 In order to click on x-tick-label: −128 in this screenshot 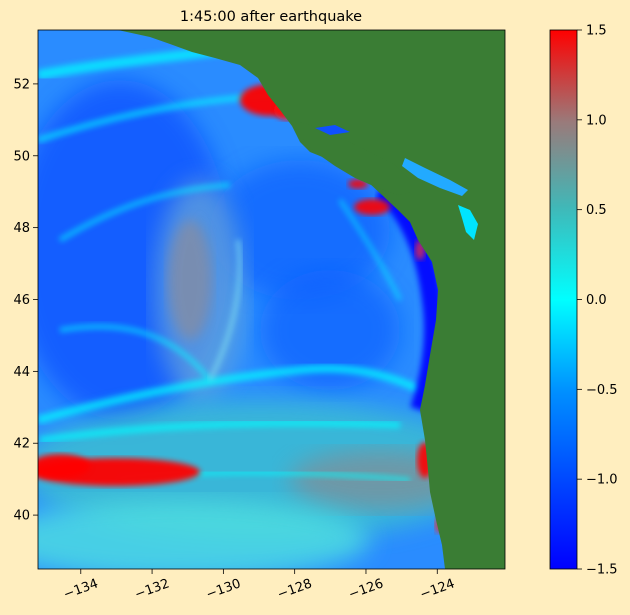, I will do `click(294, 589)`.